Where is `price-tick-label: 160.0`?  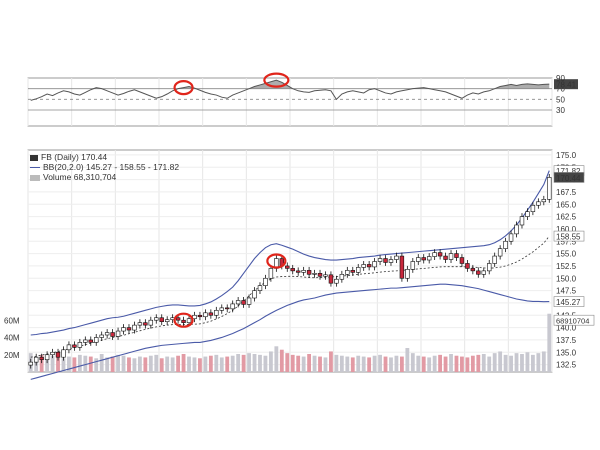
price-tick-label: 160.0 is located at coordinates (566, 229).